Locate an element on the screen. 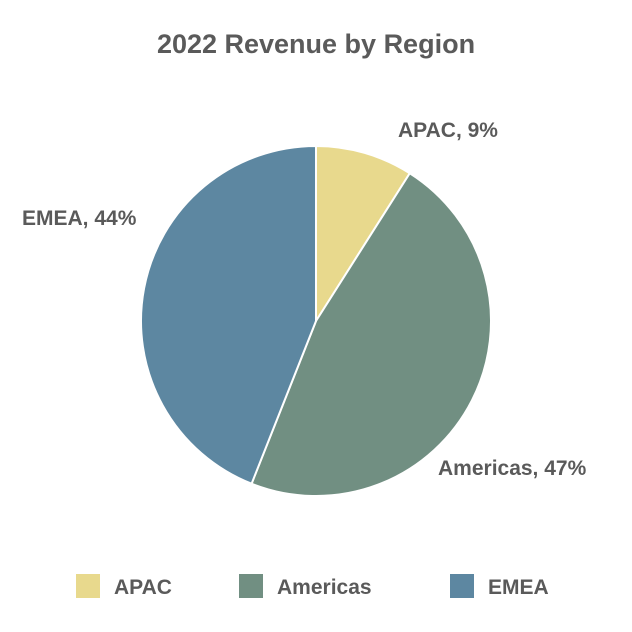  legend-label-americas: Americas is located at coordinates (324, 587).